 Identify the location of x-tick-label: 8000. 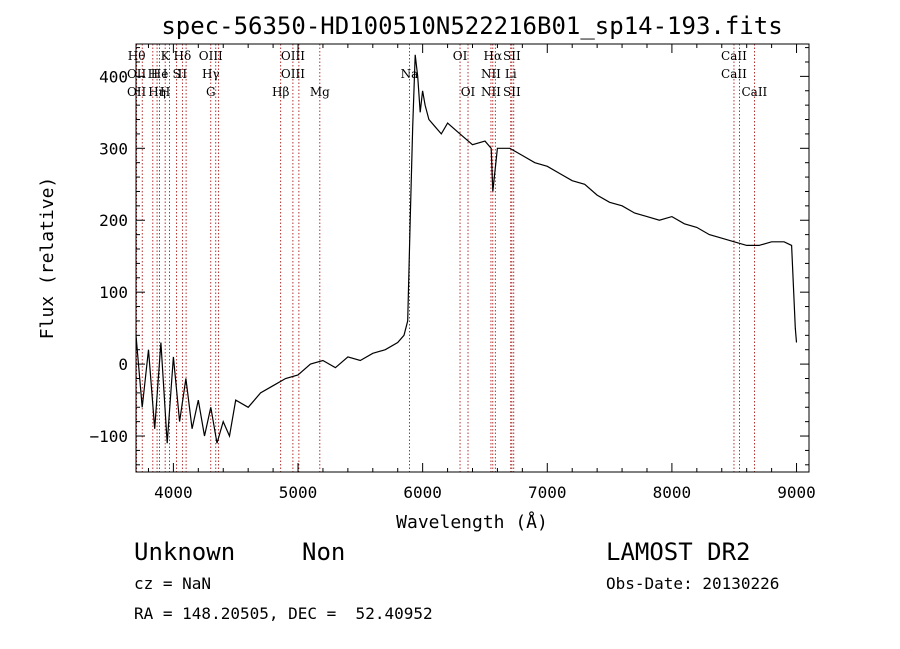
(672, 492).